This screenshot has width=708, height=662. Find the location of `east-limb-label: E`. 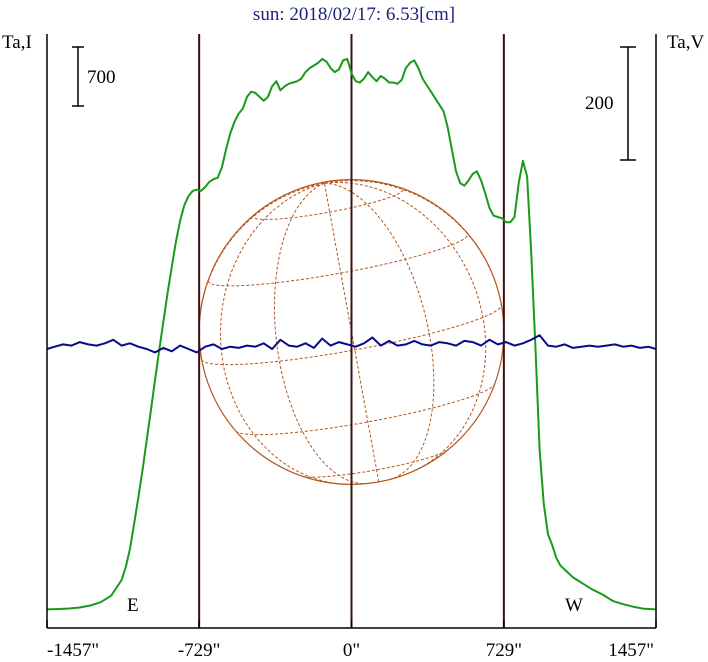

east-limb-label: E is located at coordinates (133, 605).